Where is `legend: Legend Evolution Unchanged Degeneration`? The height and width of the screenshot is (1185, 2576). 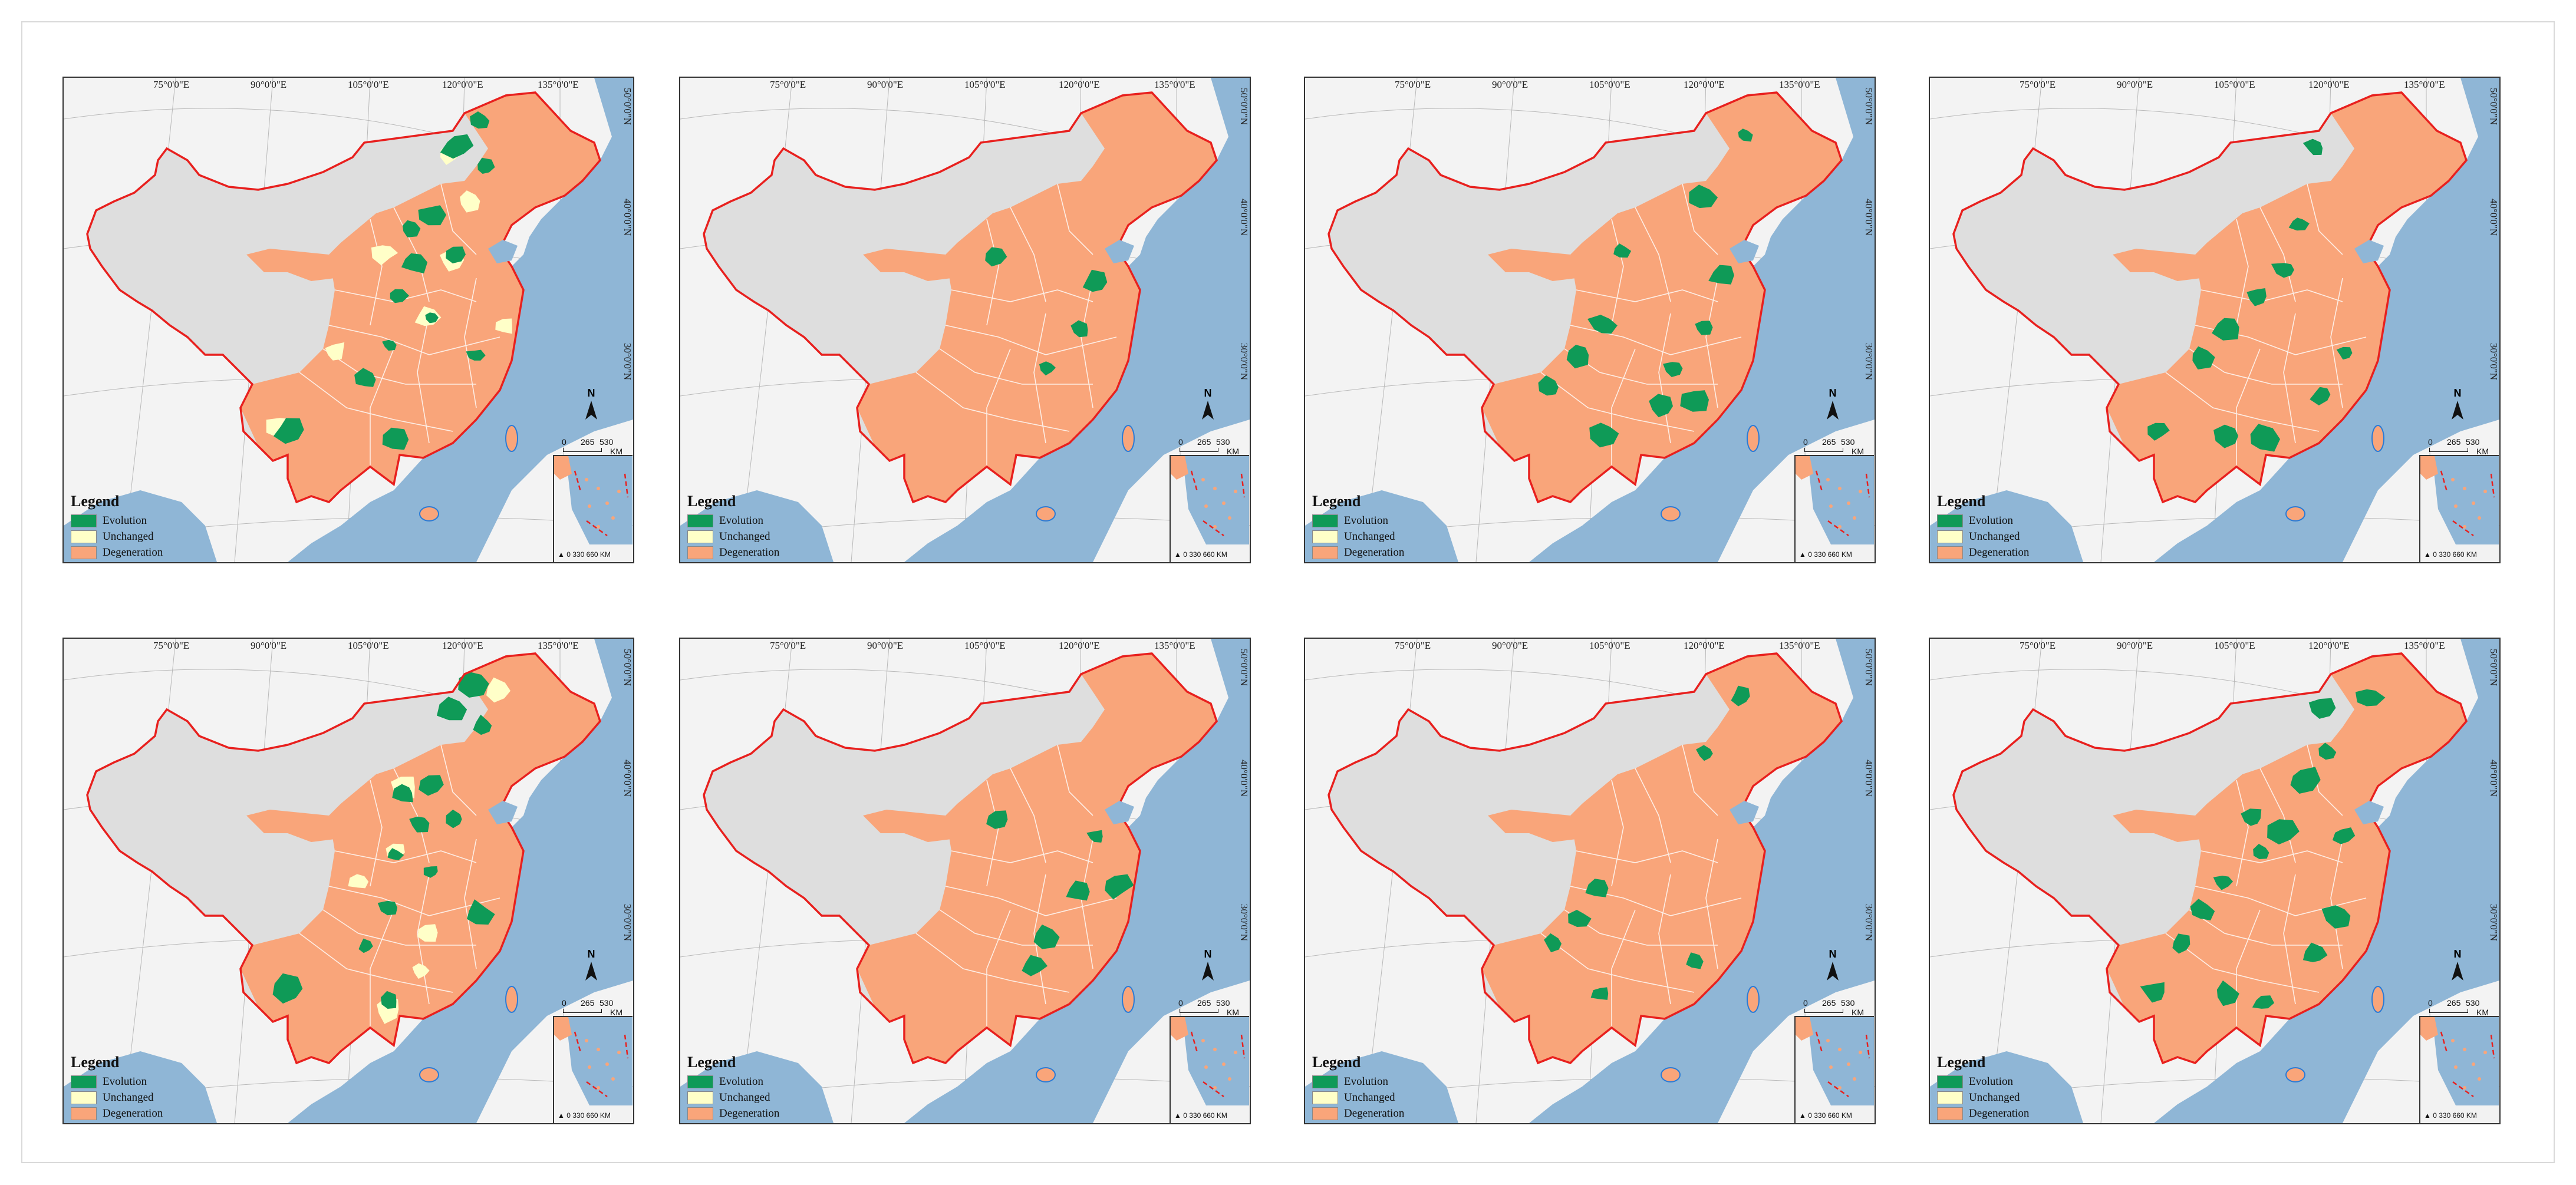 legend: Legend Evolution Unchanged Degeneration is located at coordinates (1371, 526).